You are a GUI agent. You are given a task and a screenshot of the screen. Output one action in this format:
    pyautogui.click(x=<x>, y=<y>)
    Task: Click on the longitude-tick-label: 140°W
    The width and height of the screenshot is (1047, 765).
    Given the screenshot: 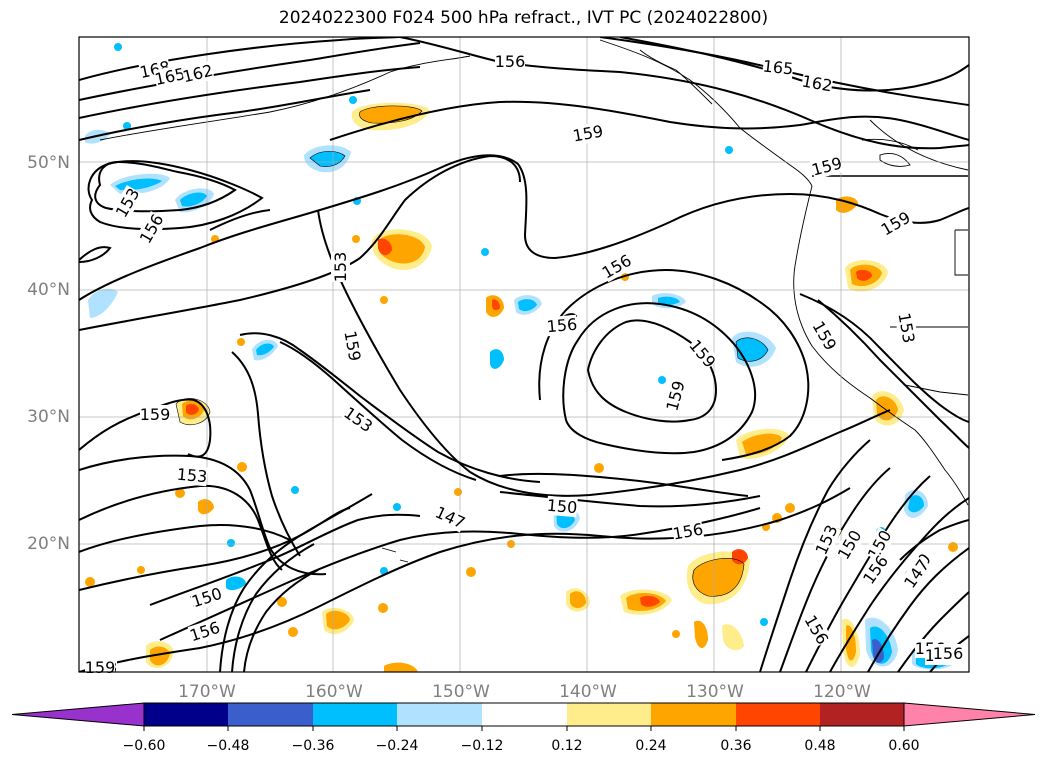 What is the action you would take?
    pyautogui.click(x=588, y=692)
    